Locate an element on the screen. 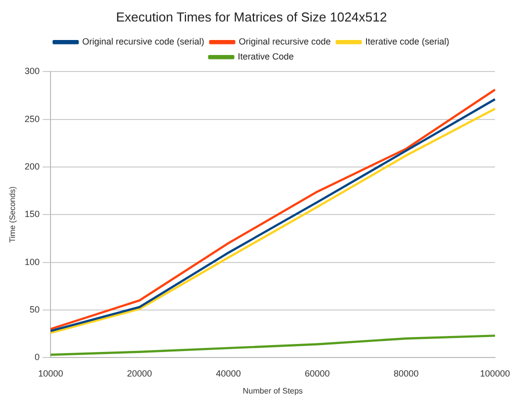 The width and height of the screenshot is (513, 404). chart-title: Execution Times for Matrices of Size 1024x512 is located at coordinates (251, 16).